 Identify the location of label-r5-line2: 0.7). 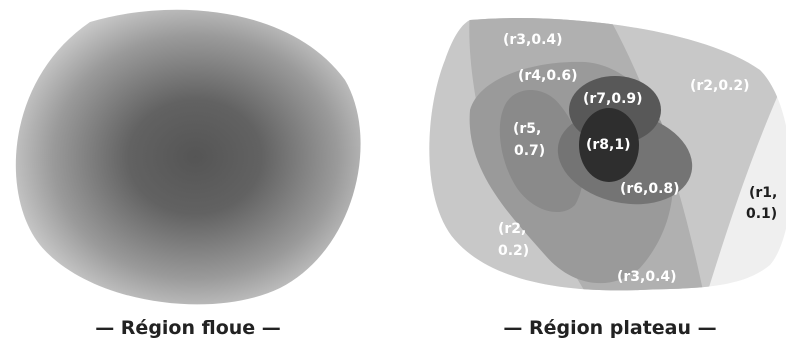
(529, 151).